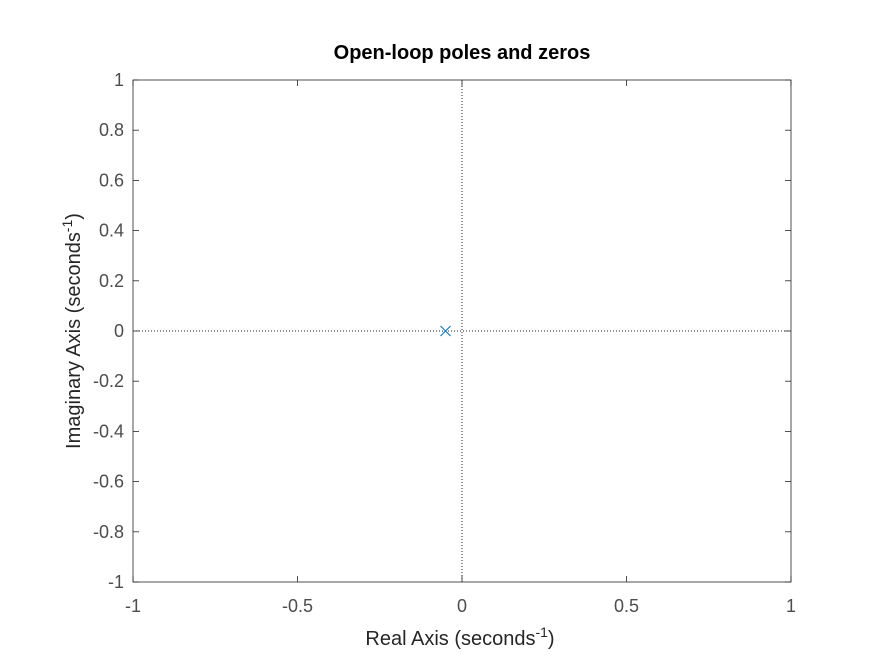 The image size is (875, 656). What do you see at coordinates (116, 582) in the screenshot?
I see `y-tick-label: -1` at bounding box center [116, 582].